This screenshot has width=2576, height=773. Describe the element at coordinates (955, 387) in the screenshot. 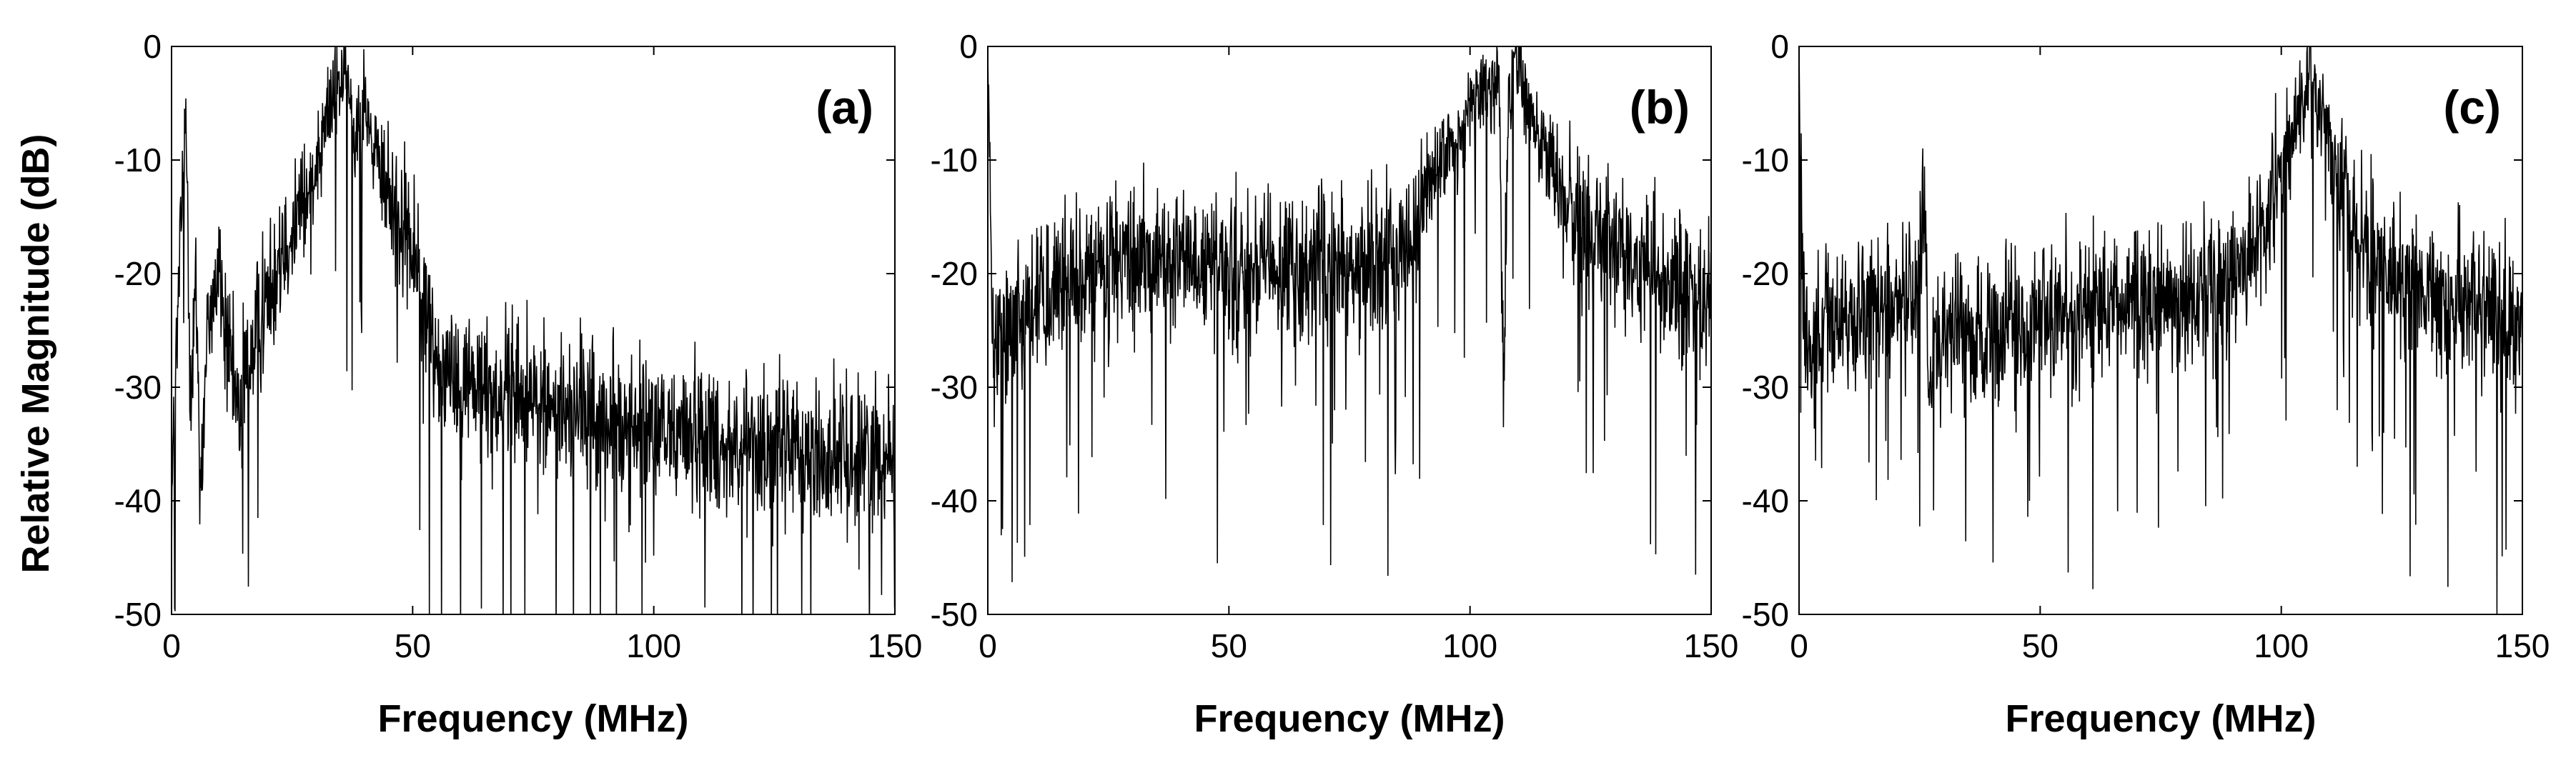

I see `y-tick-label-2-3: -30` at that location.